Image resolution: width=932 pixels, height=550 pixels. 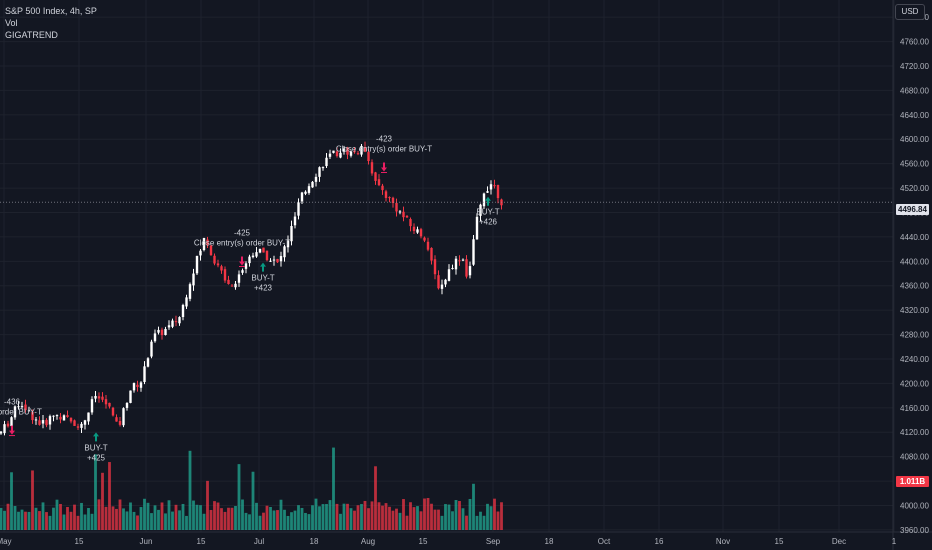 What do you see at coordinates (11, 23) in the screenshot?
I see `volume-indicator-label: Vol` at bounding box center [11, 23].